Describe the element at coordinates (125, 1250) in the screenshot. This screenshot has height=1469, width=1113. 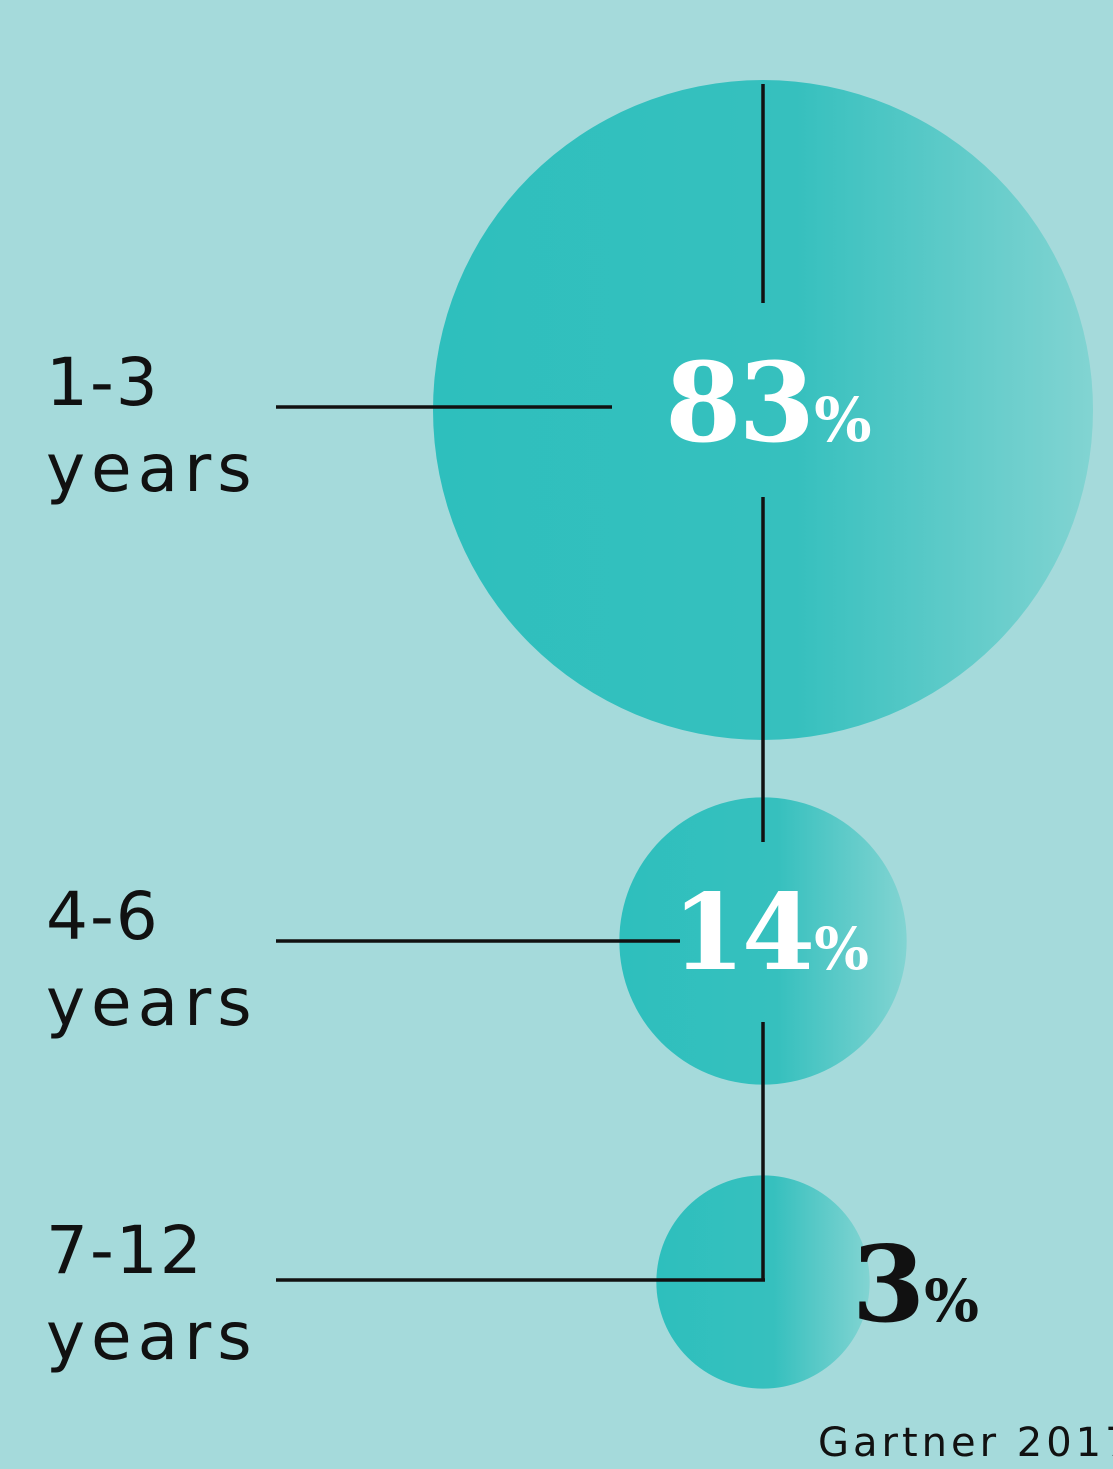
I see `category-label-range: 7-12` at that location.